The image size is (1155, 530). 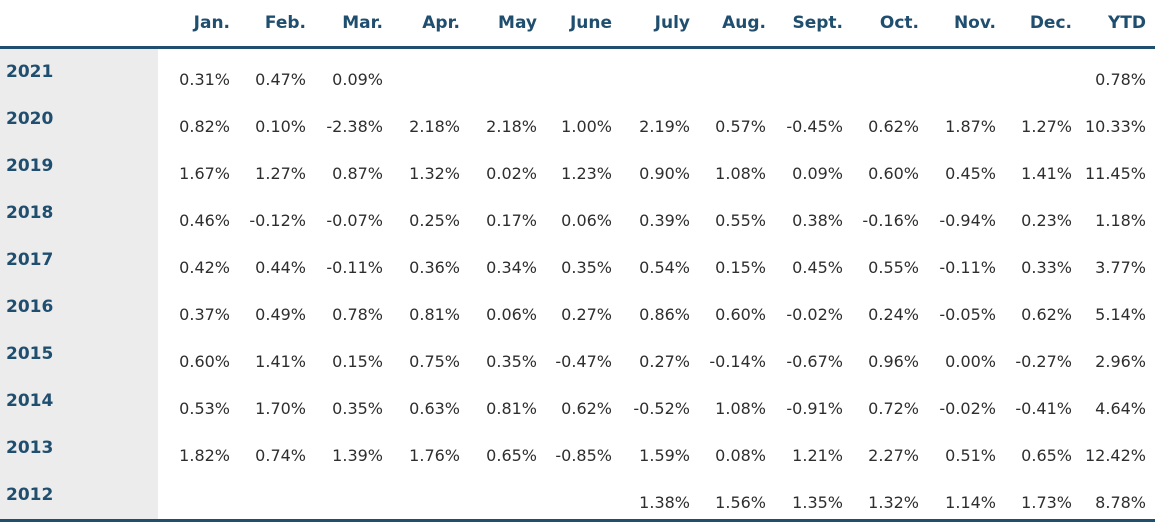 I want to click on table-cell: 1.00%, so click(x=586, y=126).